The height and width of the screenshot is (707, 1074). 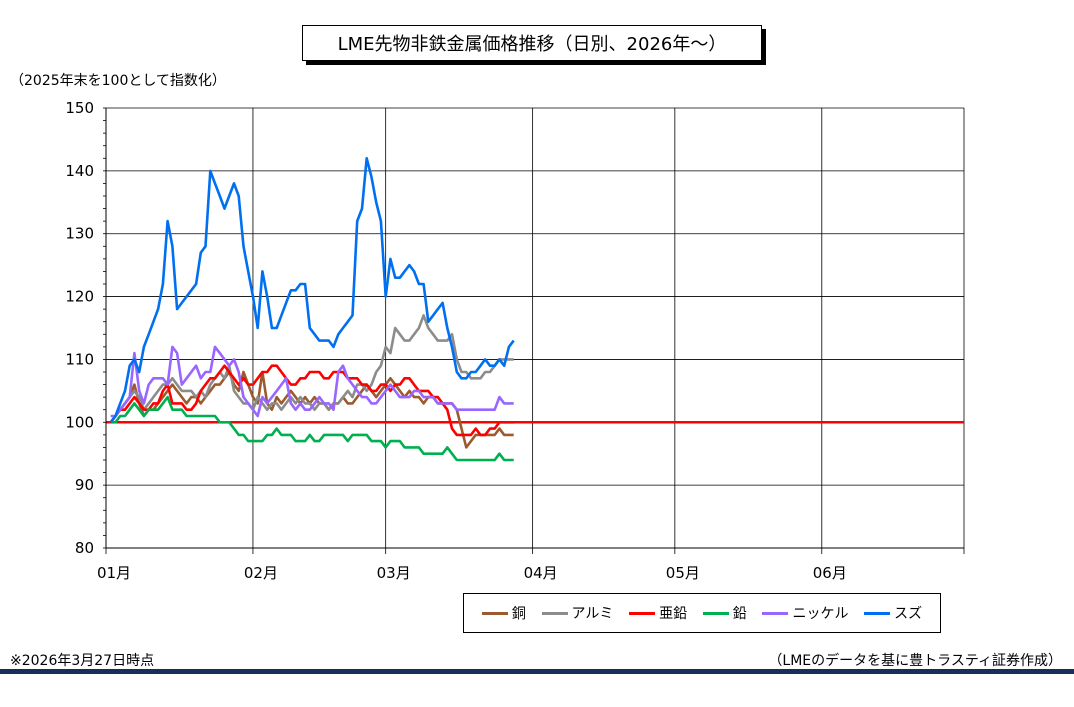 I want to click on legend-item-4: 鉛, so click(x=724, y=613).